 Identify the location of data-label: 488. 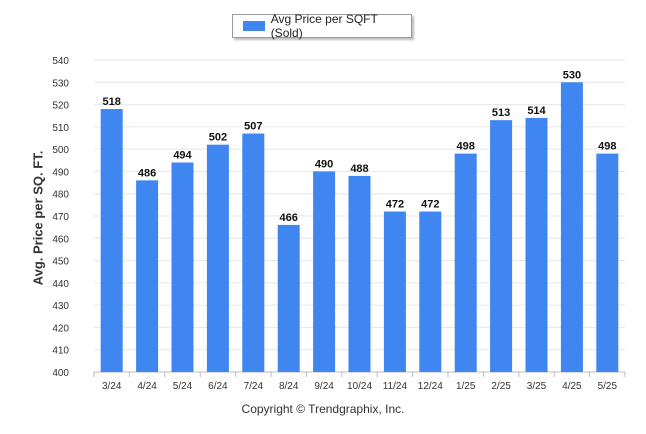
(359, 169).